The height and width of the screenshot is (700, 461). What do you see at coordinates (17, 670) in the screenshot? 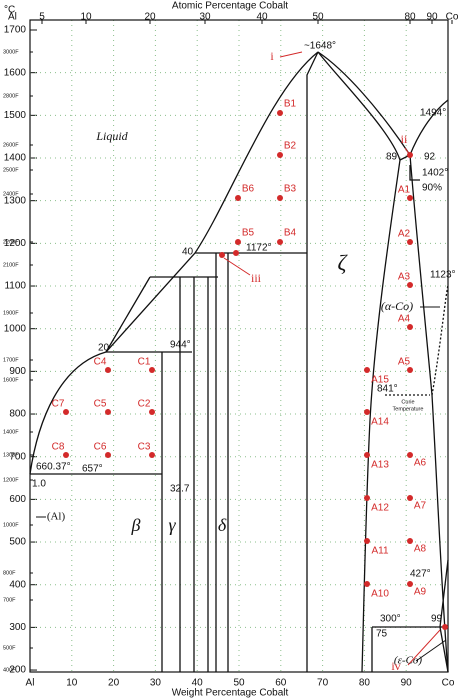
I see `left-tick-label: 200` at bounding box center [17, 670].